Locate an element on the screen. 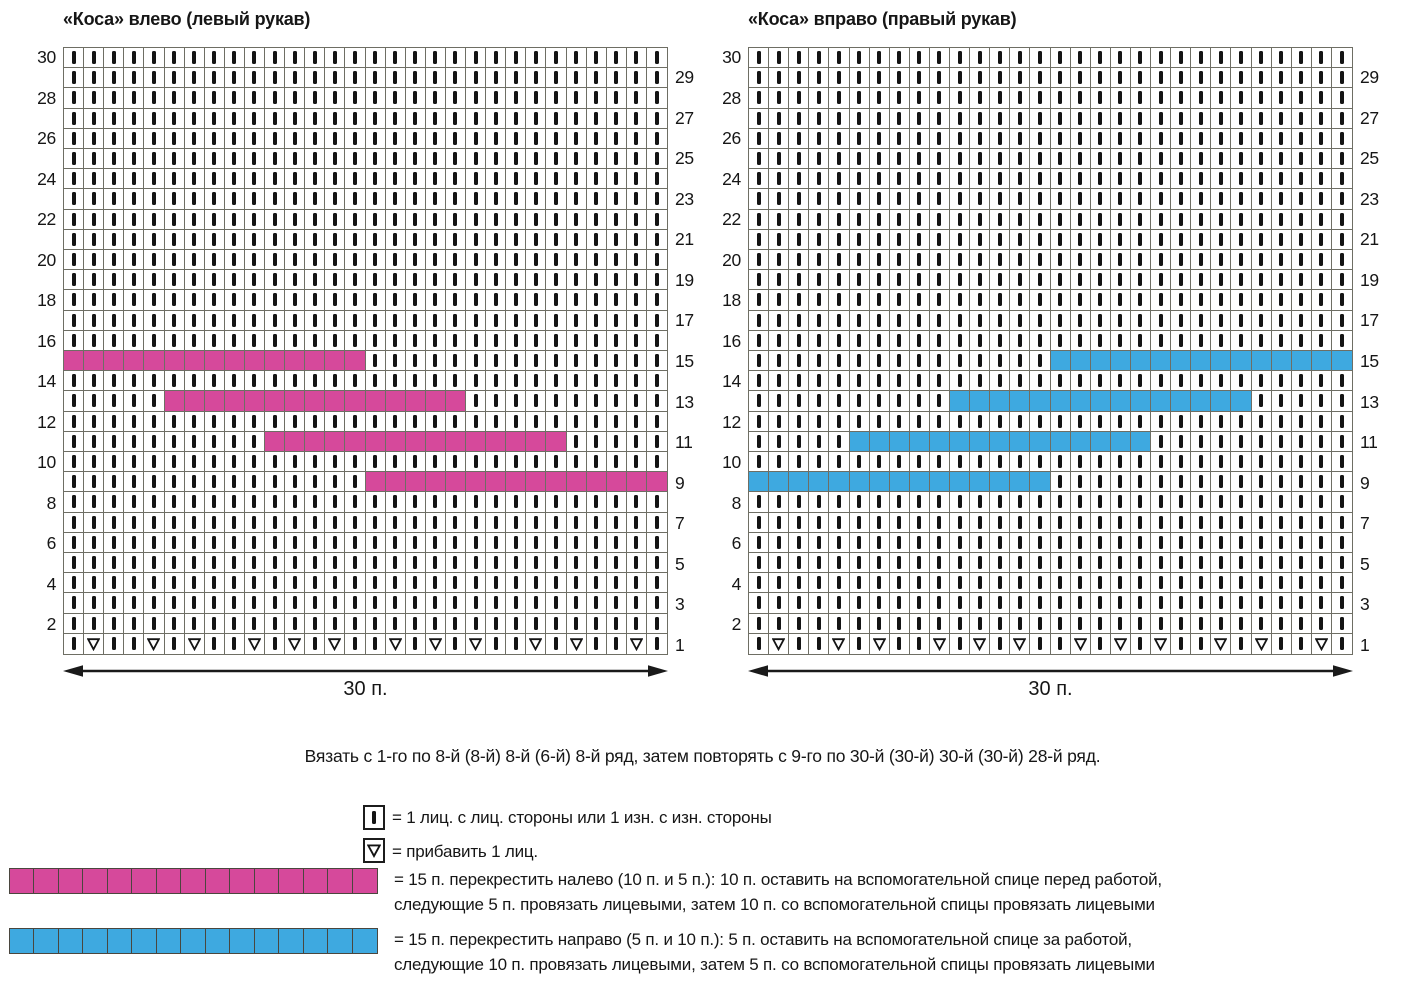 The image size is (1405, 1000). knit-cell-r3-c19 is located at coordinates (1120, 603).